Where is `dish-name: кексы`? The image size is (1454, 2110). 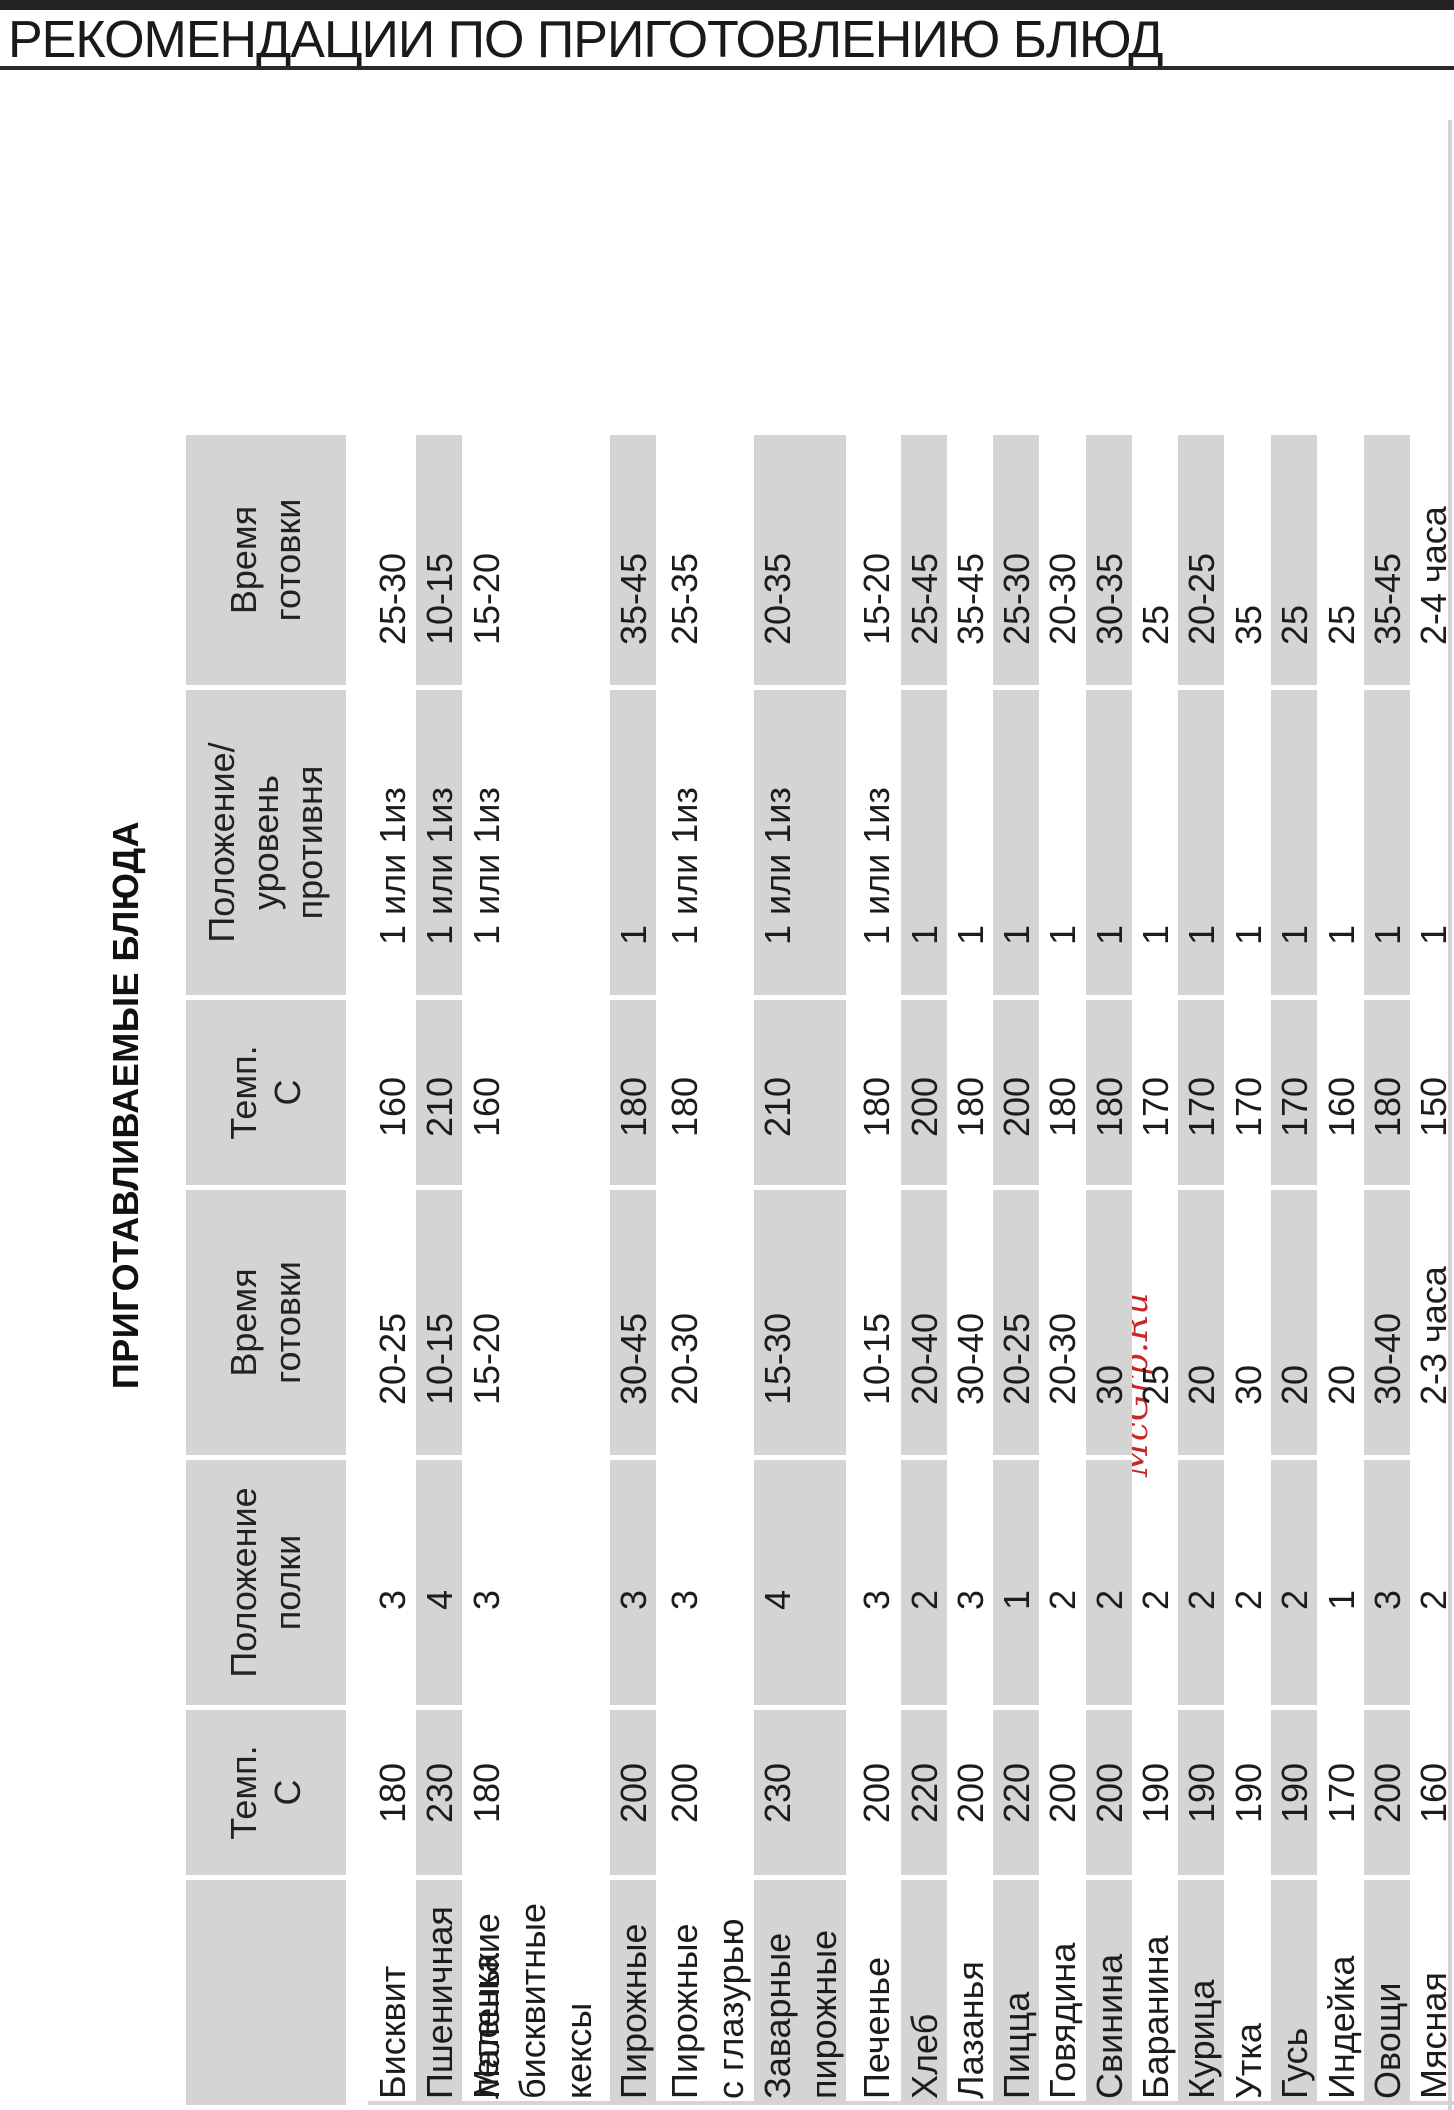 dish-name: кексы is located at coordinates (578, 2050).